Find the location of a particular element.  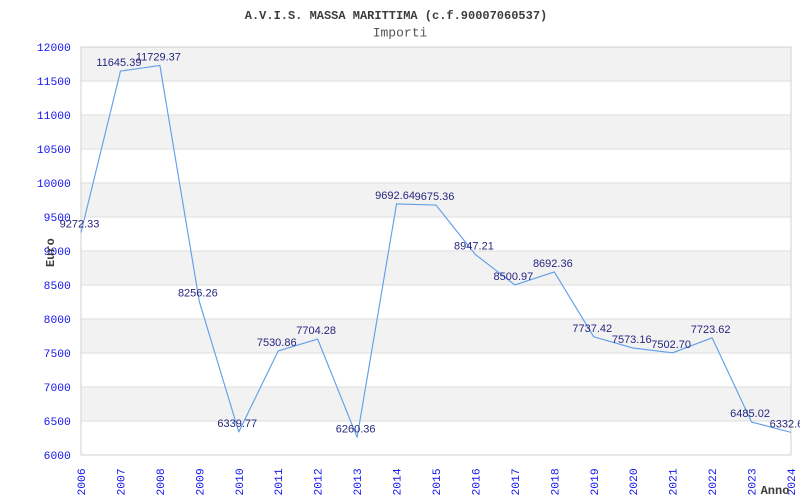

svg-text: 2014 is located at coordinates (399, 481).